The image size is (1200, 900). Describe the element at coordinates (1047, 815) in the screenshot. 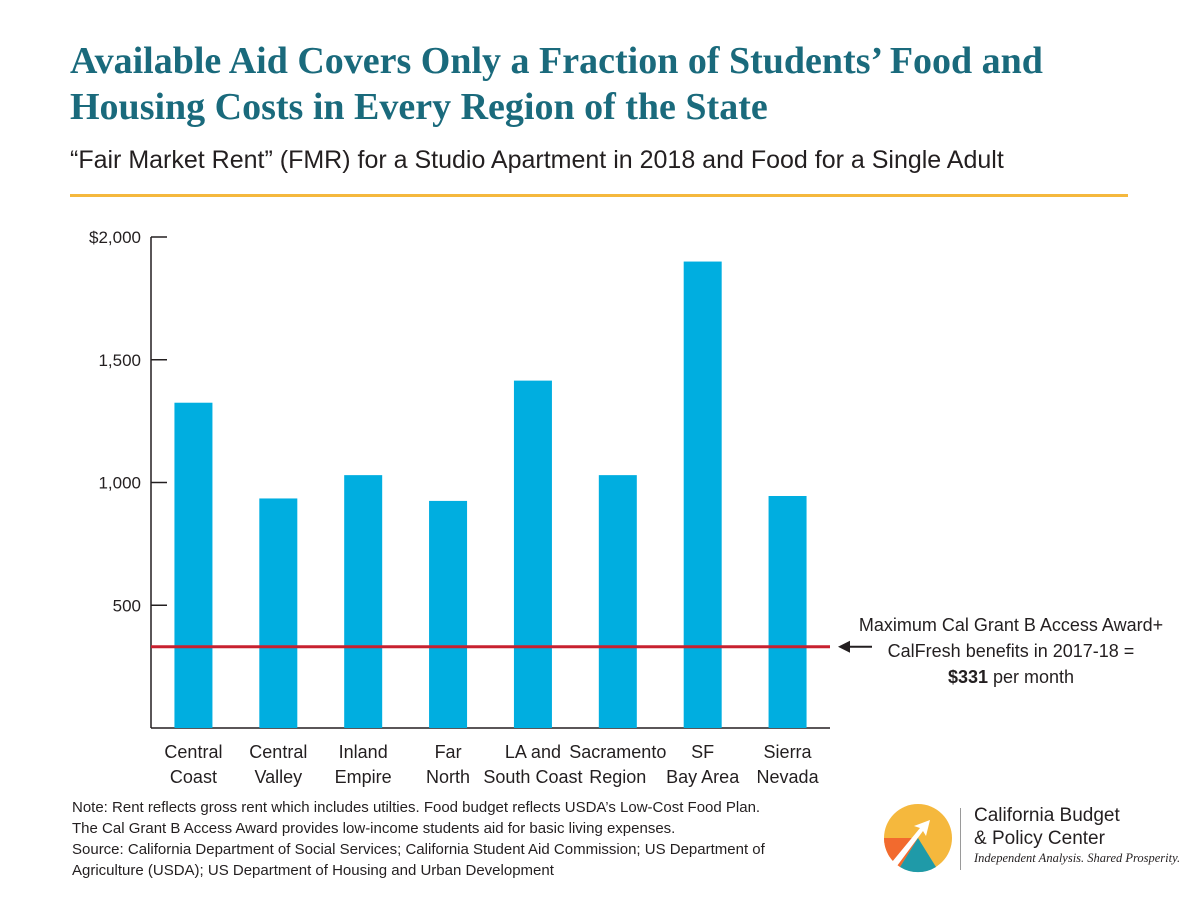

I see `logo-name-line-1: California Budget` at that location.